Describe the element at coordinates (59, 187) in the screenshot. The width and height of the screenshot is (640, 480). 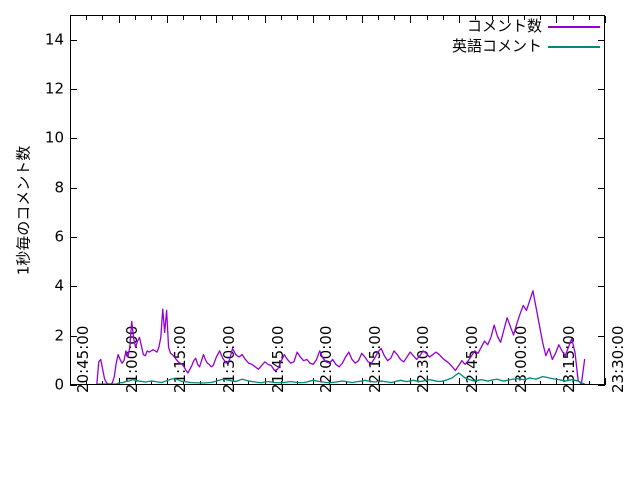
I see `y-tick-label: 8` at that location.